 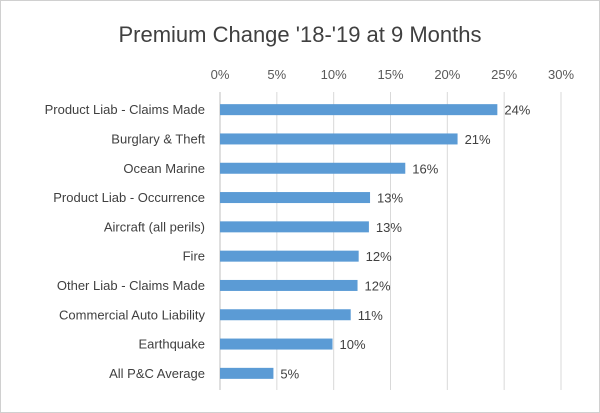 I want to click on category-label: Earthquake, so click(x=172, y=344).